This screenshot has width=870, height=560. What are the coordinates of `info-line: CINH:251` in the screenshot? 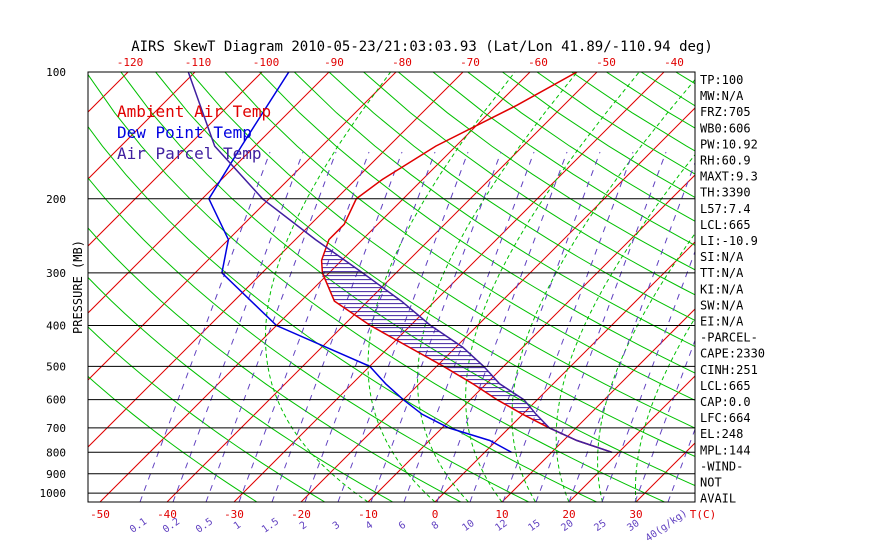 It's located at (729, 370).